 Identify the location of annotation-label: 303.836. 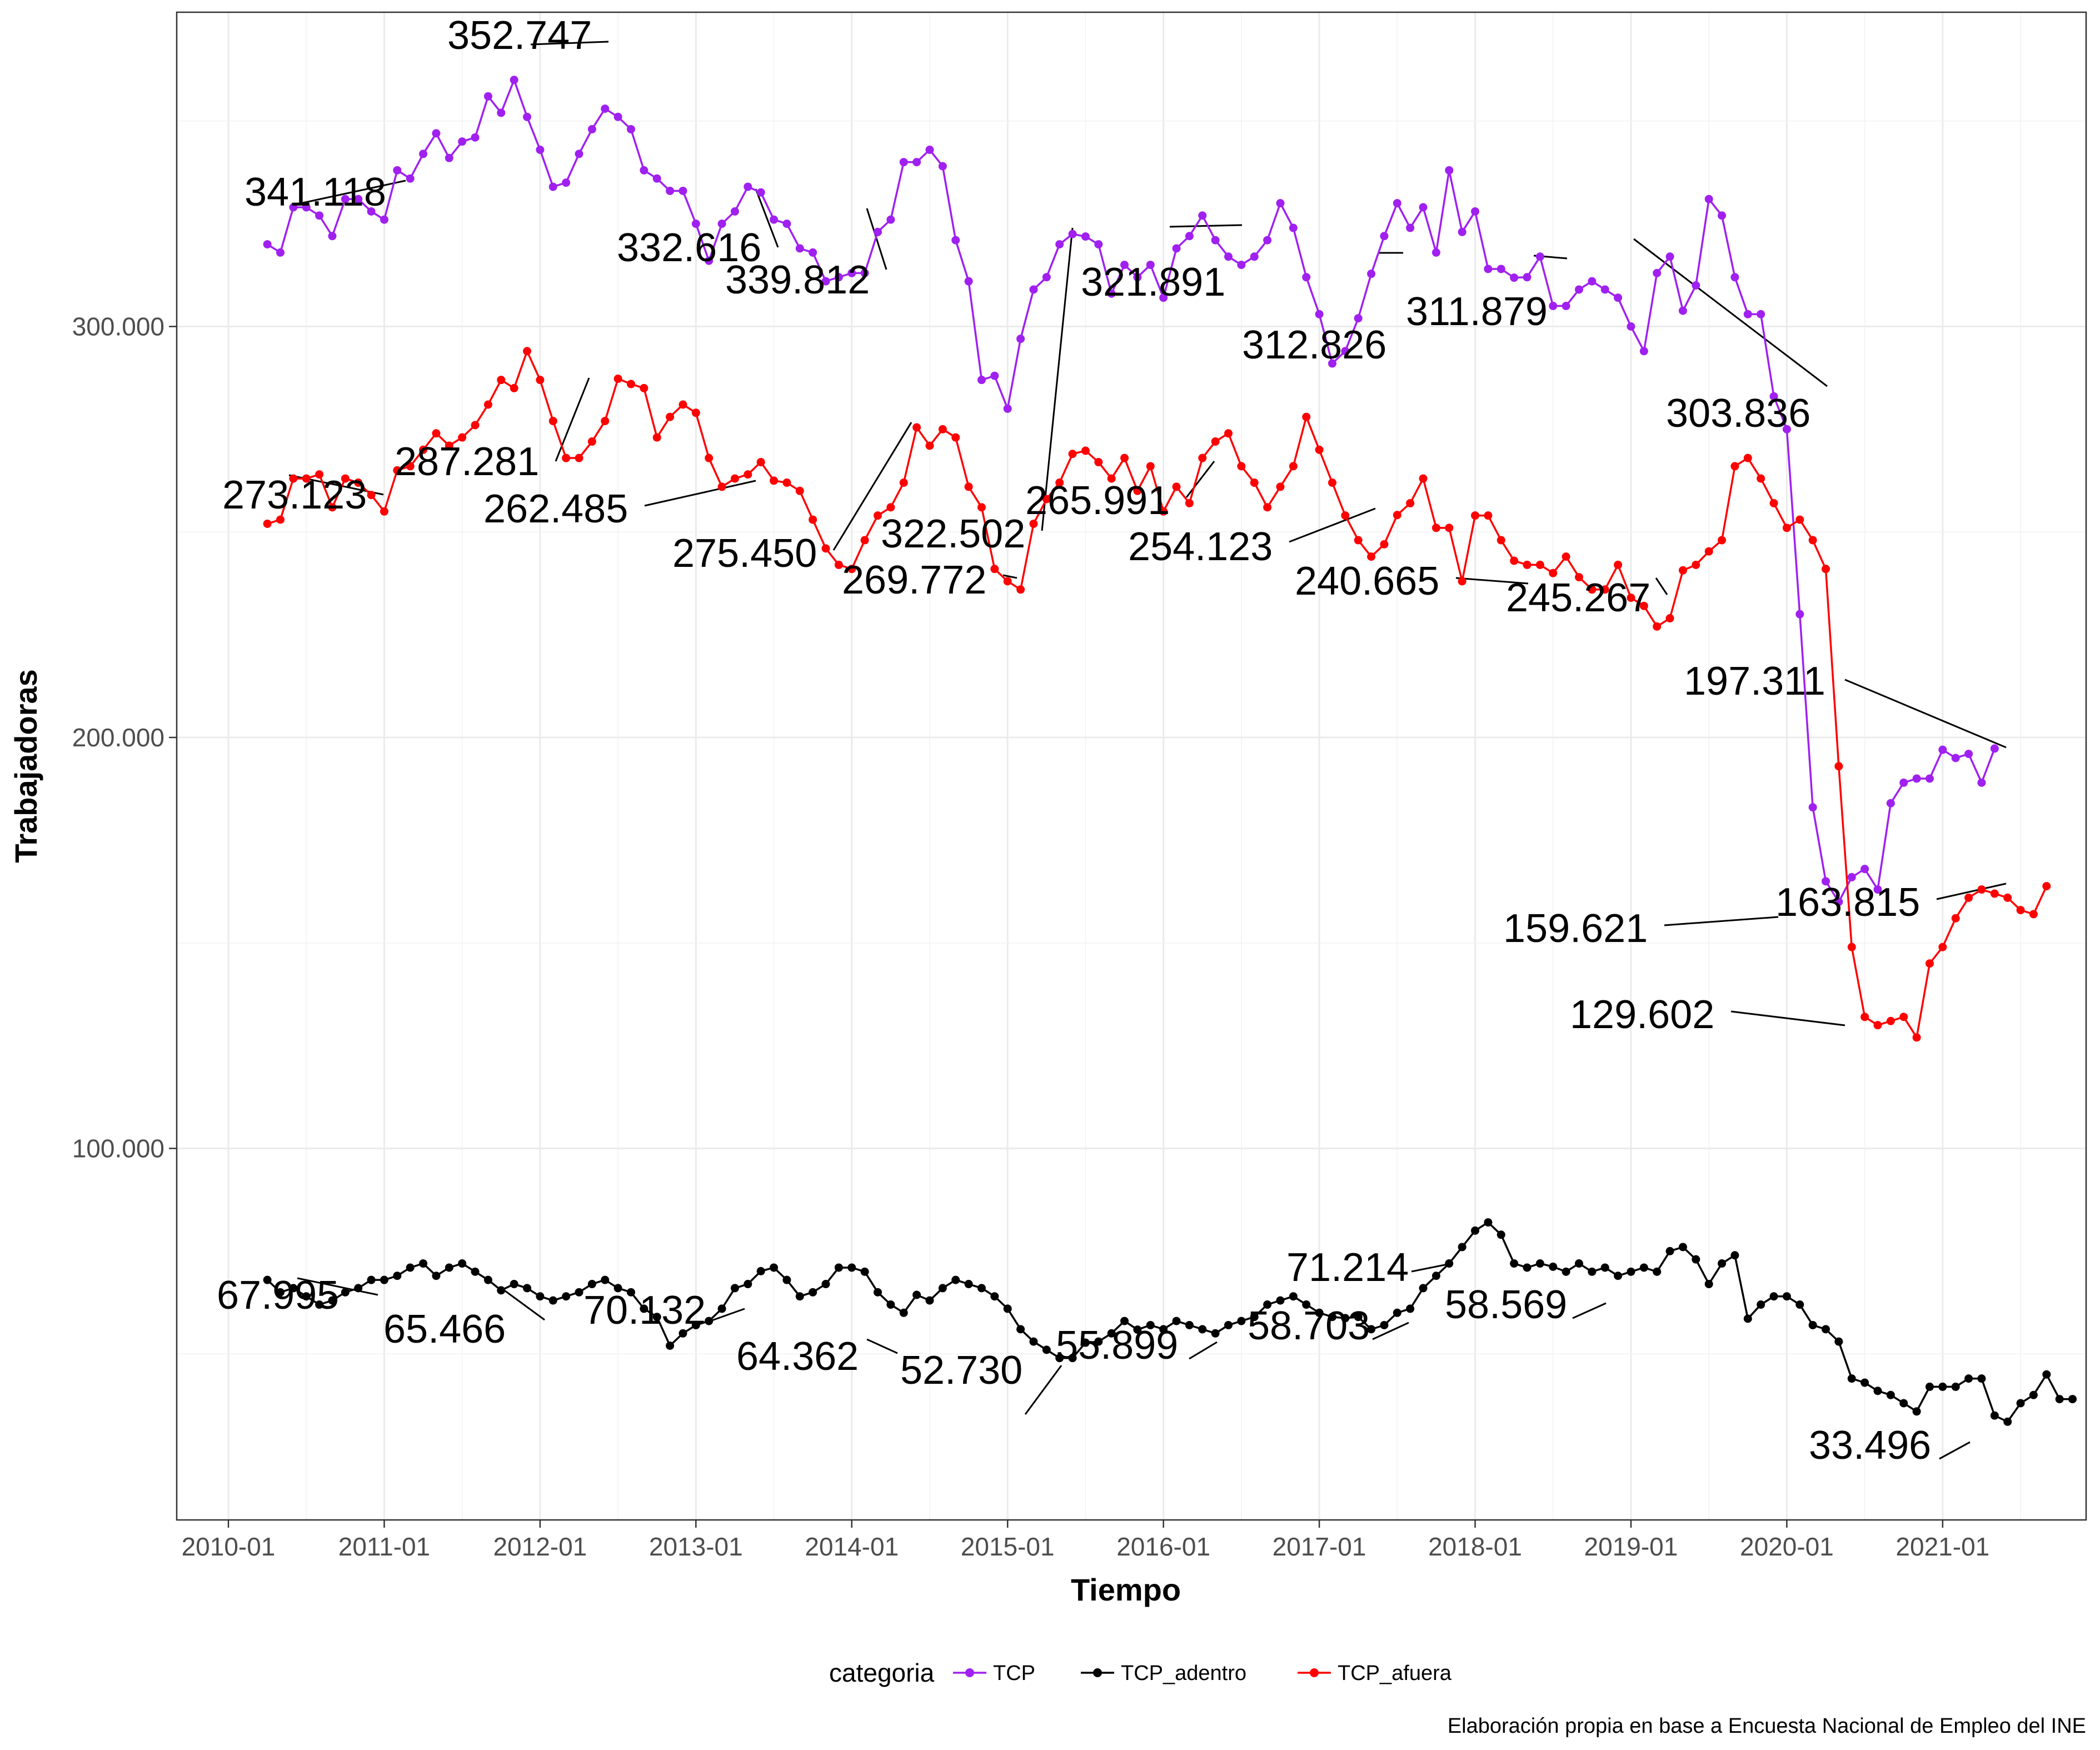
(1738, 413).